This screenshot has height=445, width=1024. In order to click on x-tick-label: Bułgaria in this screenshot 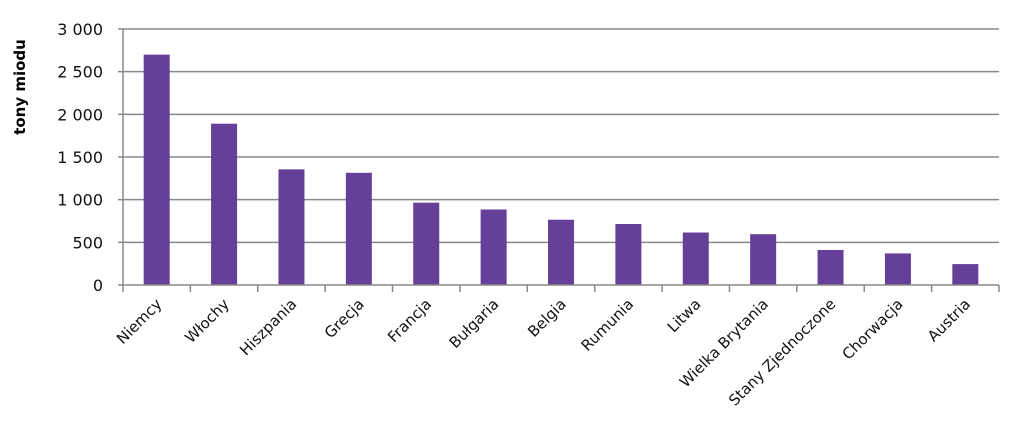, I will do `click(474, 323)`.